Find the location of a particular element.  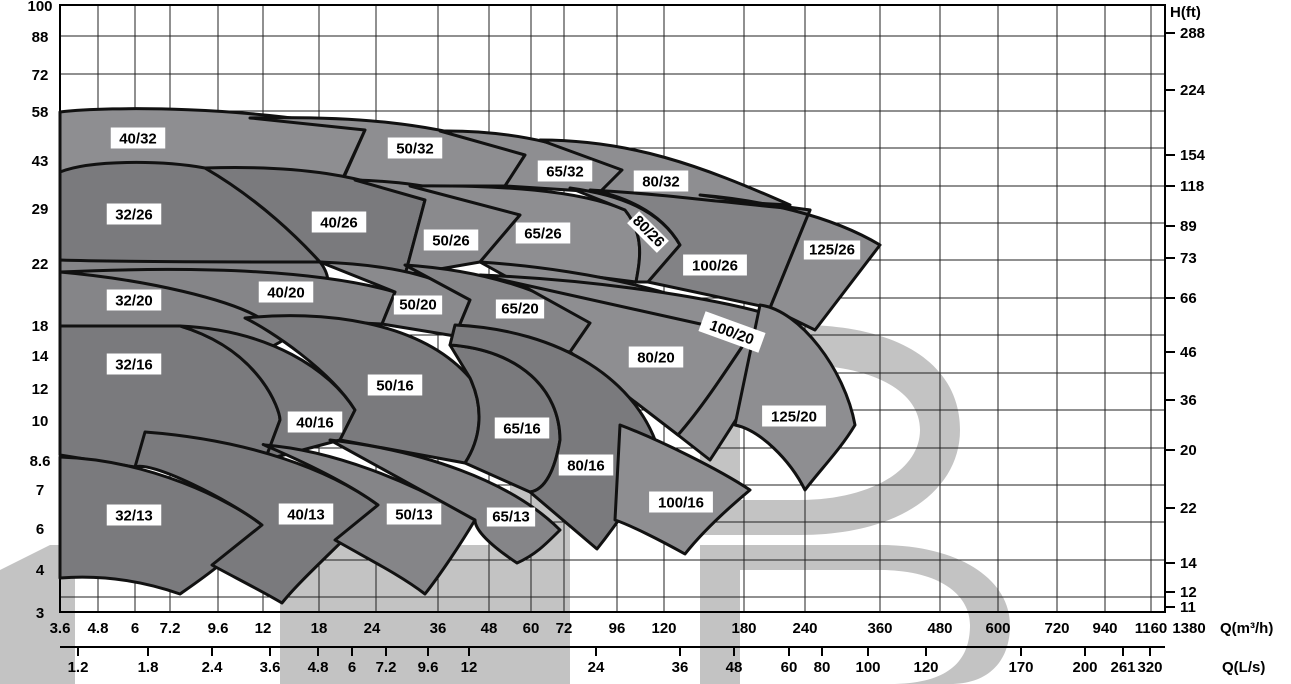

svg-text: 125/26 is located at coordinates (832, 250).